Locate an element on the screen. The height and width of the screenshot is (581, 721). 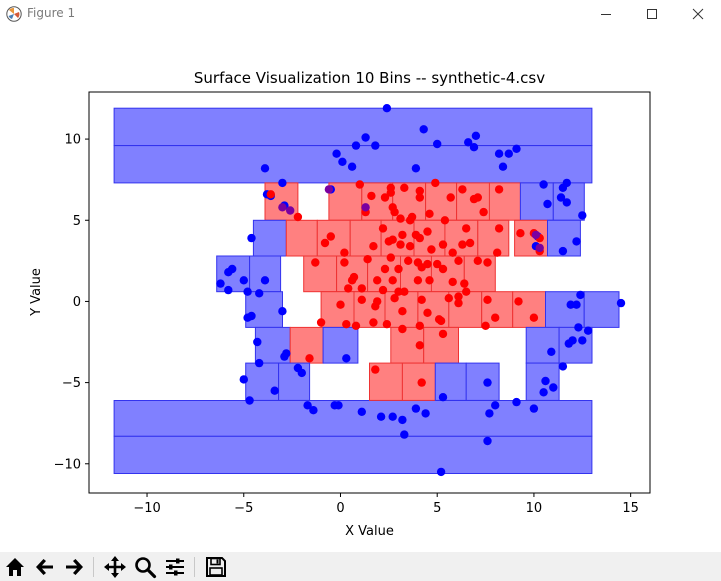
back-button is located at coordinates (45, 567).